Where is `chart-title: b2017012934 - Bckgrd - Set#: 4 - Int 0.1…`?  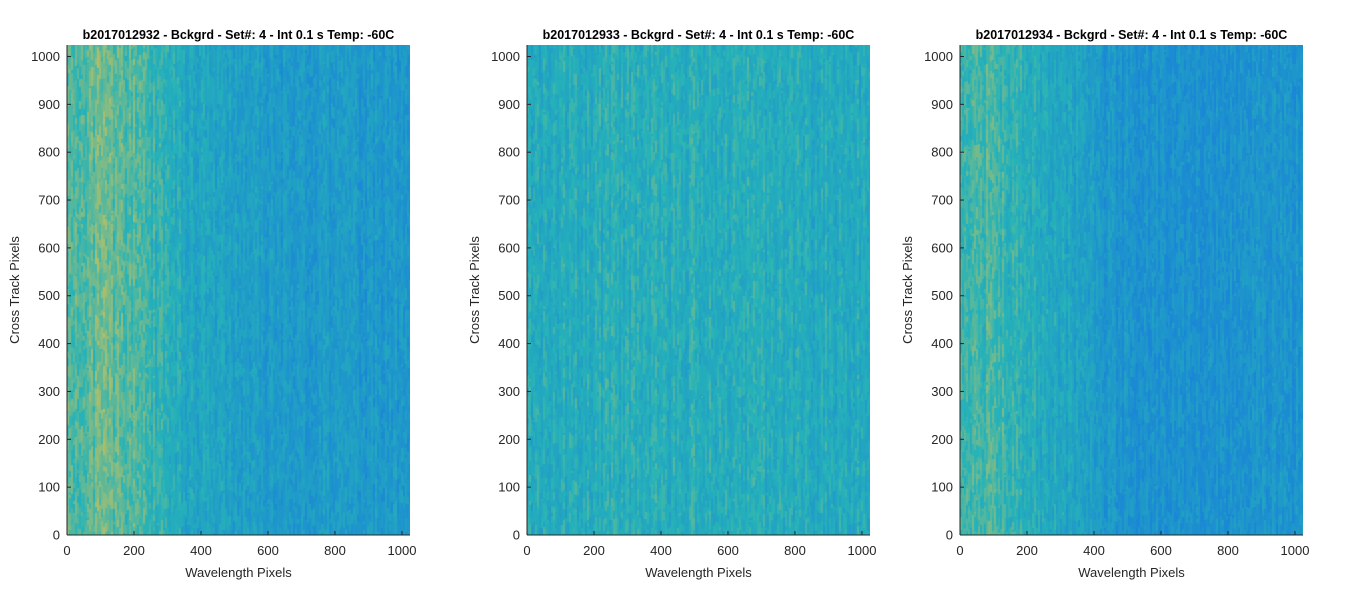 chart-title: b2017012934 - Bckgrd - Set#: 4 - Int 0.1… is located at coordinates (1132, 35).